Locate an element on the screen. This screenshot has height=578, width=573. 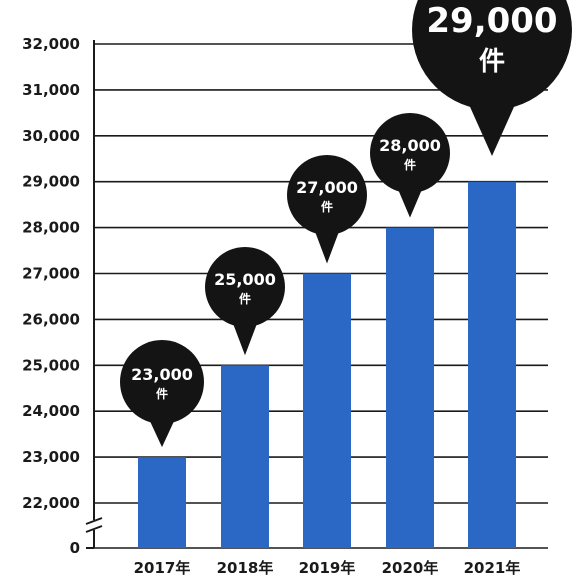
y-tick-label: 25,000 is located at coordinates (51, 365).